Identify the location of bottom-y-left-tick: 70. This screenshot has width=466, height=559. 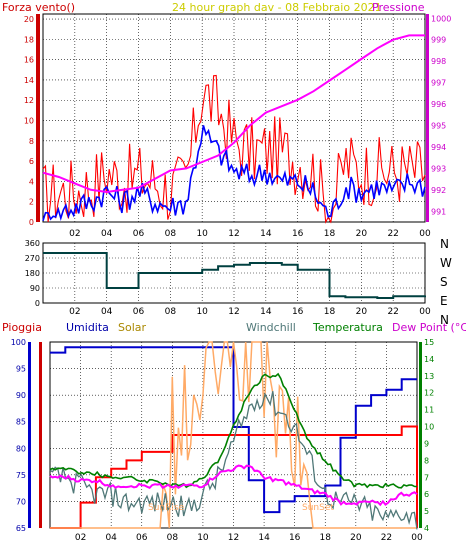
(21, 501).